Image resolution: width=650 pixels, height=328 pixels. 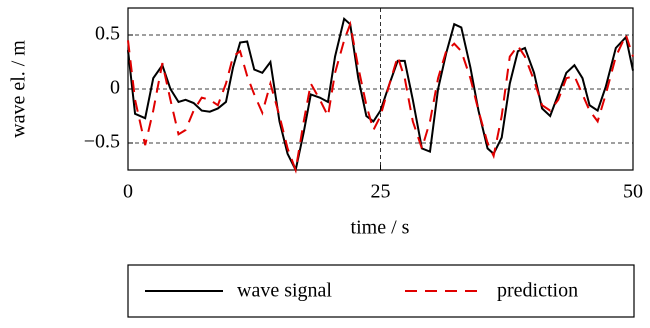 I want to click on x-axis-label: time / s, so click(x=380, y=228).